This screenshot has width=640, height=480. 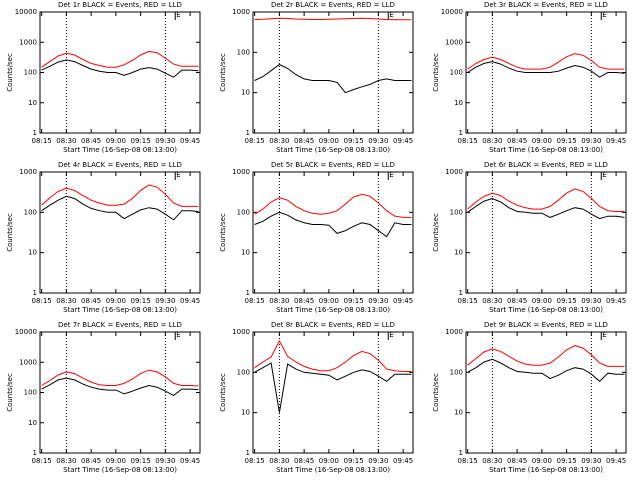 I want to click on chart-title: Det 4r BLACK = Events, RED = LLD, so click(x=120, y=165).